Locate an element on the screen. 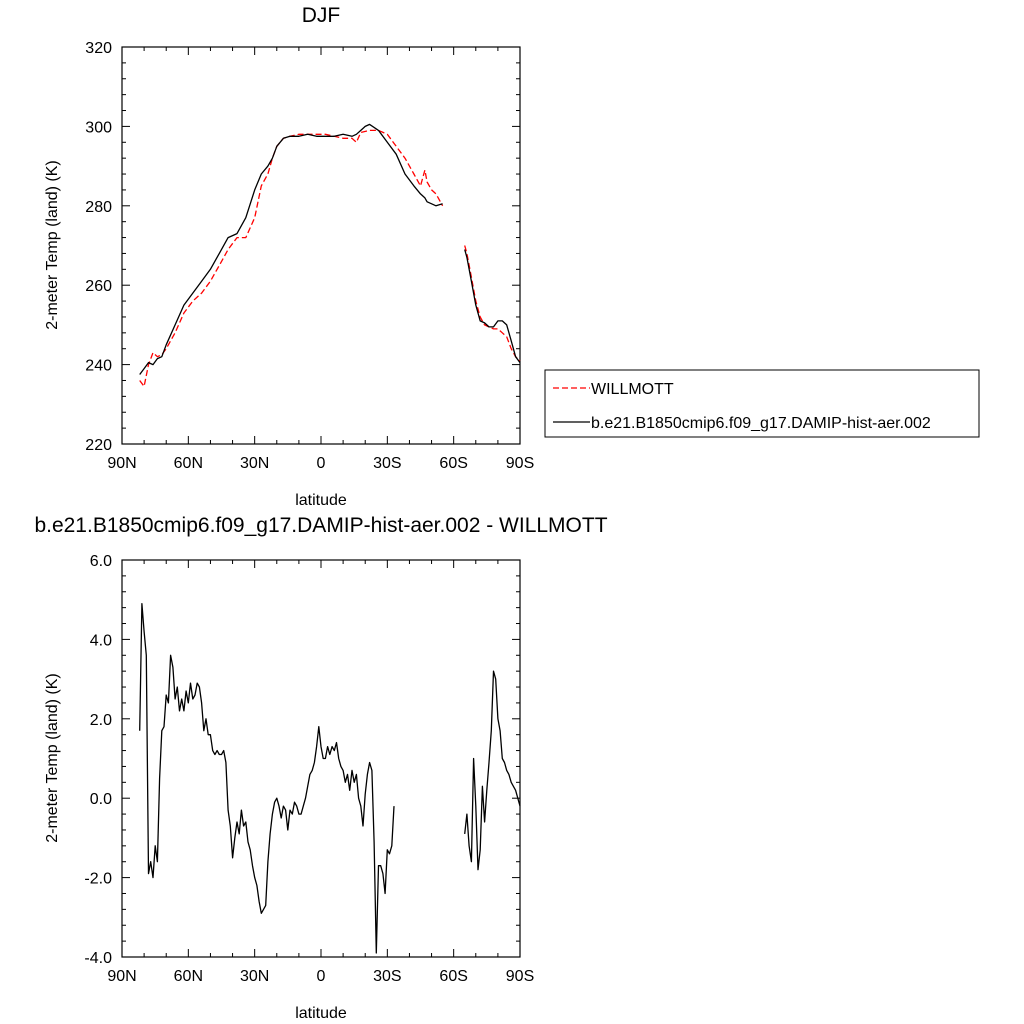  y-tick-label: 260 is located at coordinates (98, 286).